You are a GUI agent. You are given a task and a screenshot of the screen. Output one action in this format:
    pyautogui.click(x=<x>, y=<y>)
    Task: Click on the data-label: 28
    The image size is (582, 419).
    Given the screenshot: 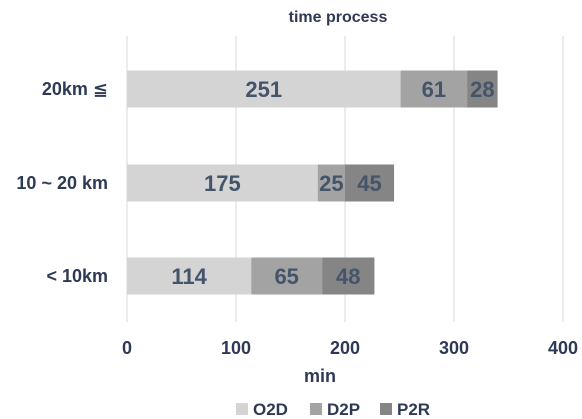 What is the action you would take?
    pyautogui.click(x=482, y=89)
    